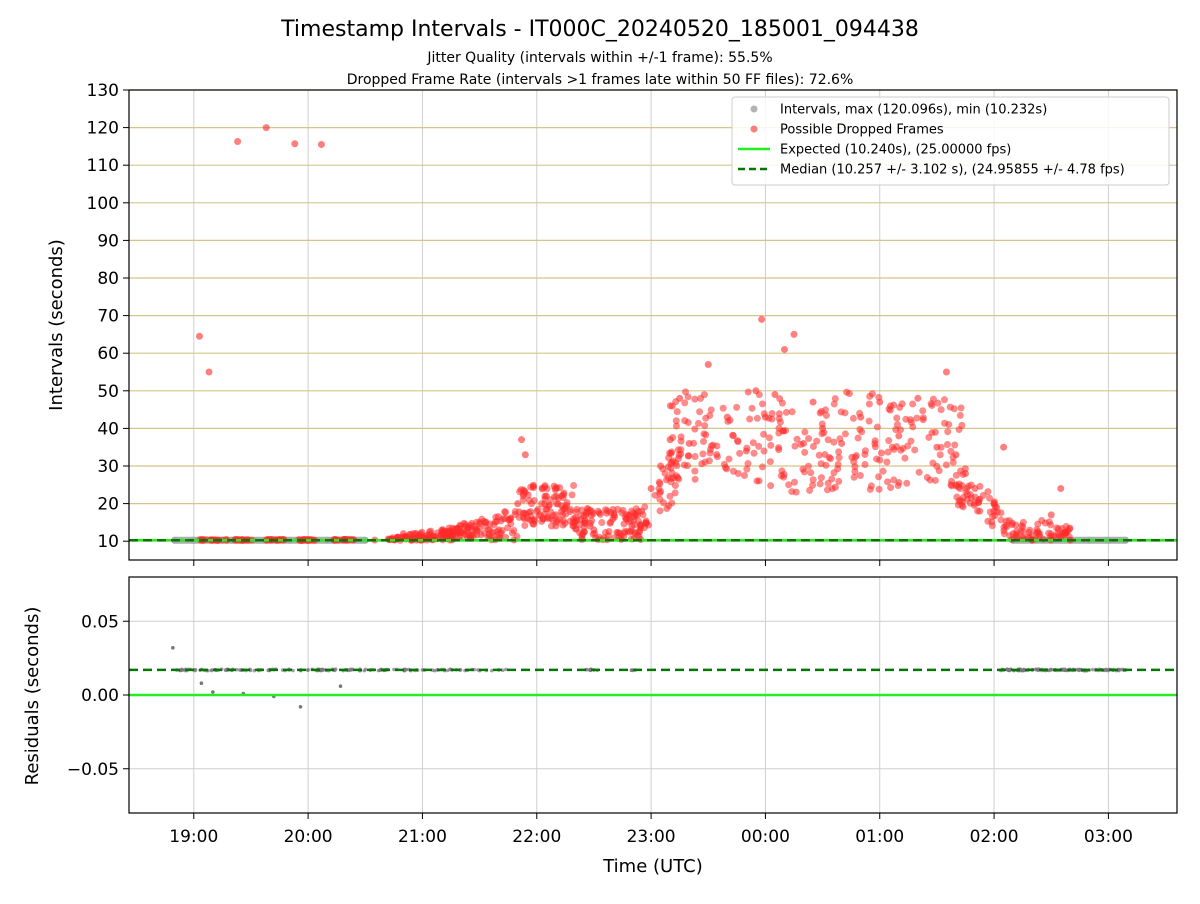 This screenshot has height=904, width=1200. I want to click on top-y-axis-label: Intervals (seconds), so click(56, 325).